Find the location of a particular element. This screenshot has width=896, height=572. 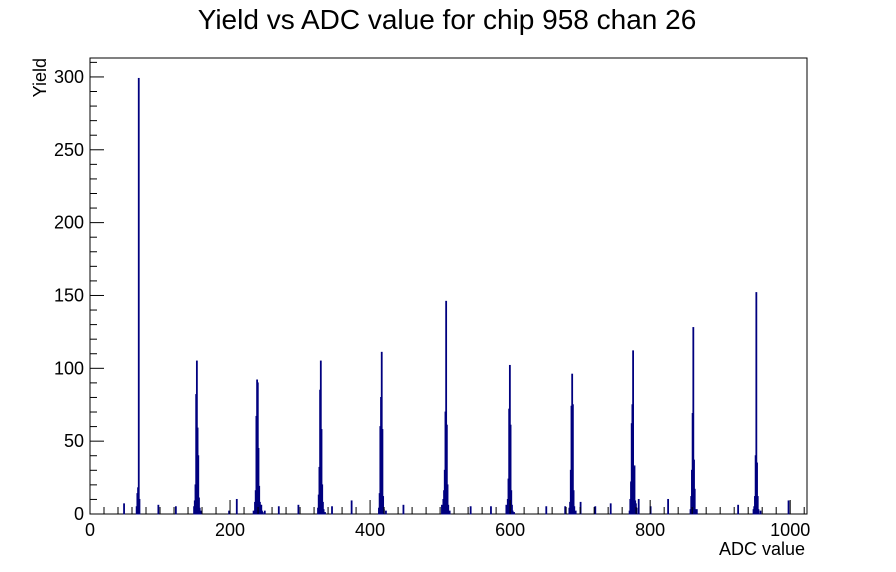

x-tick-label: 200 is located at coordinates (230, 530).